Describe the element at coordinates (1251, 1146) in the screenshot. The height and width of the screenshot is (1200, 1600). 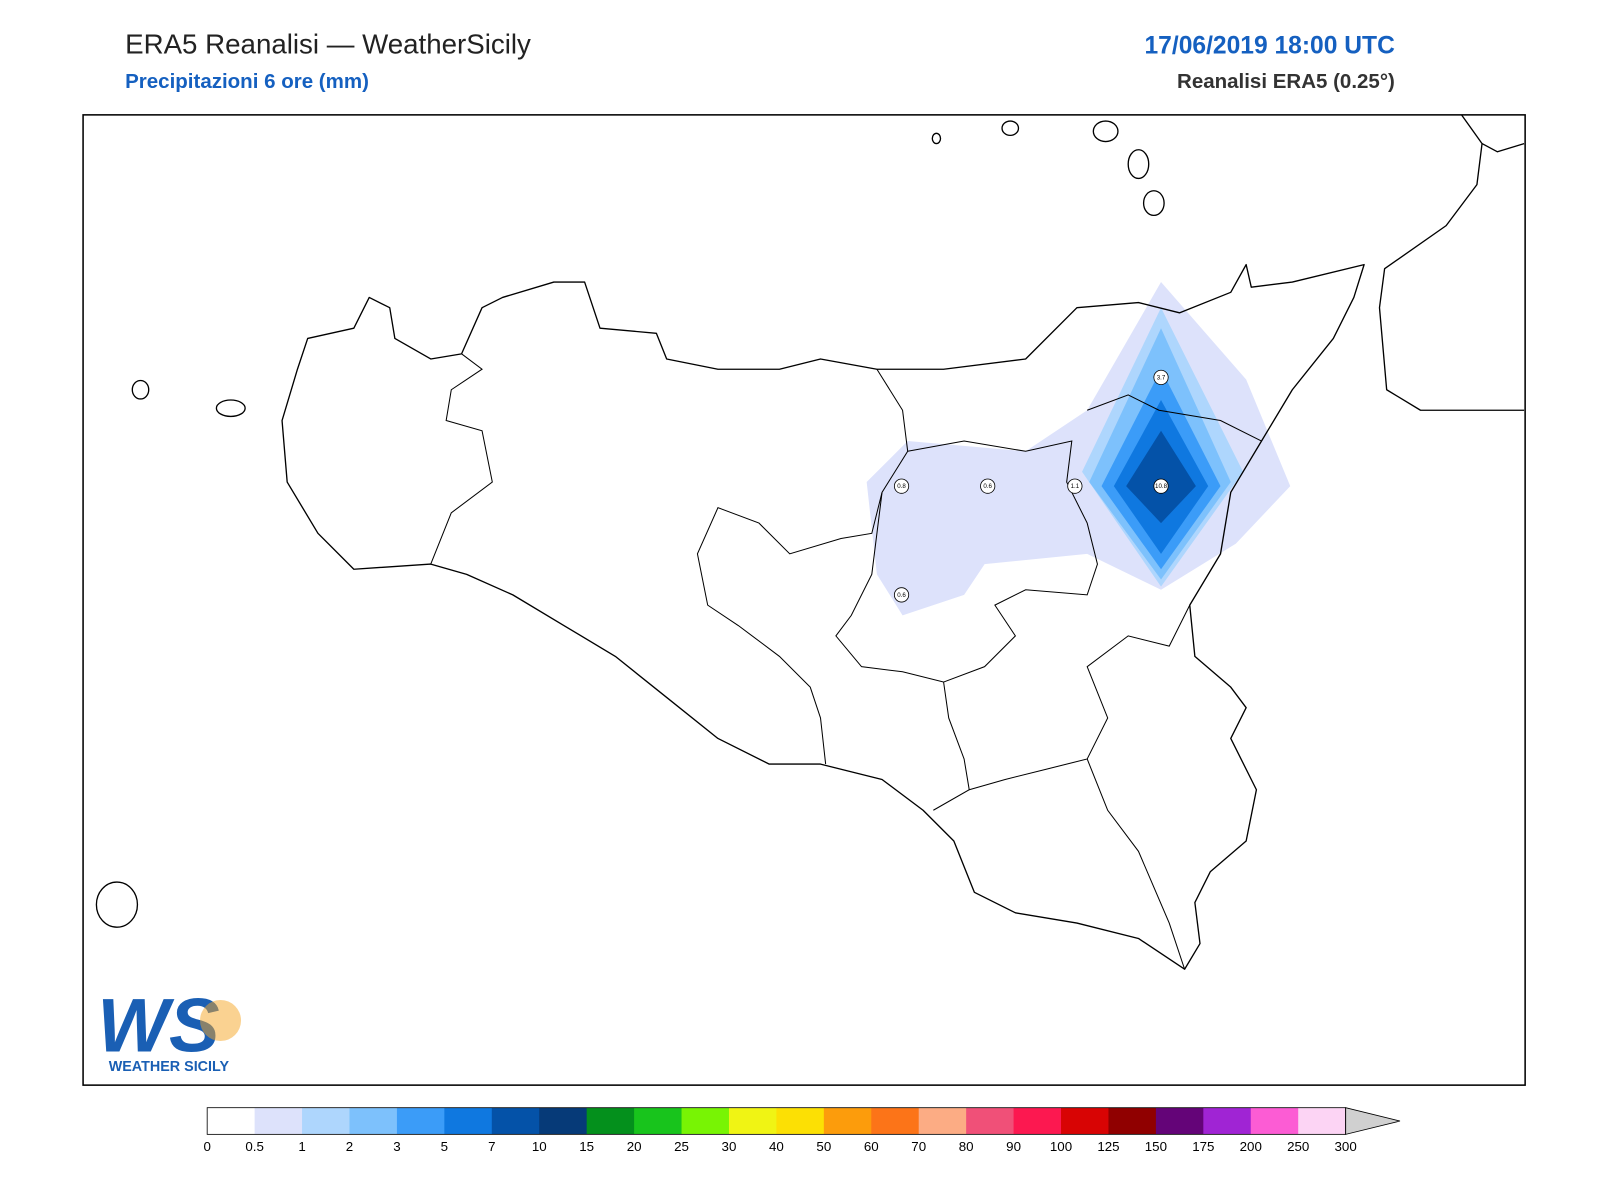
I see `colorbar-tick: 200` at that location.